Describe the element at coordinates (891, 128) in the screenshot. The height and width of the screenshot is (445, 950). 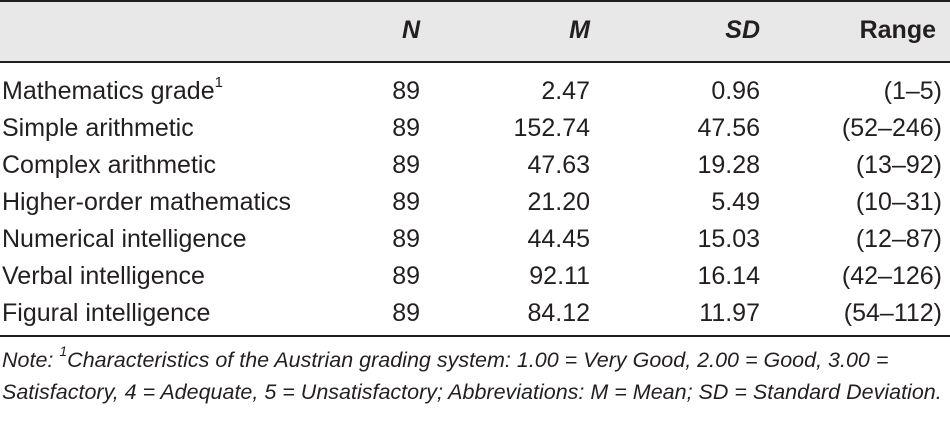
I see `row-range-value: (52–246)` at that location.